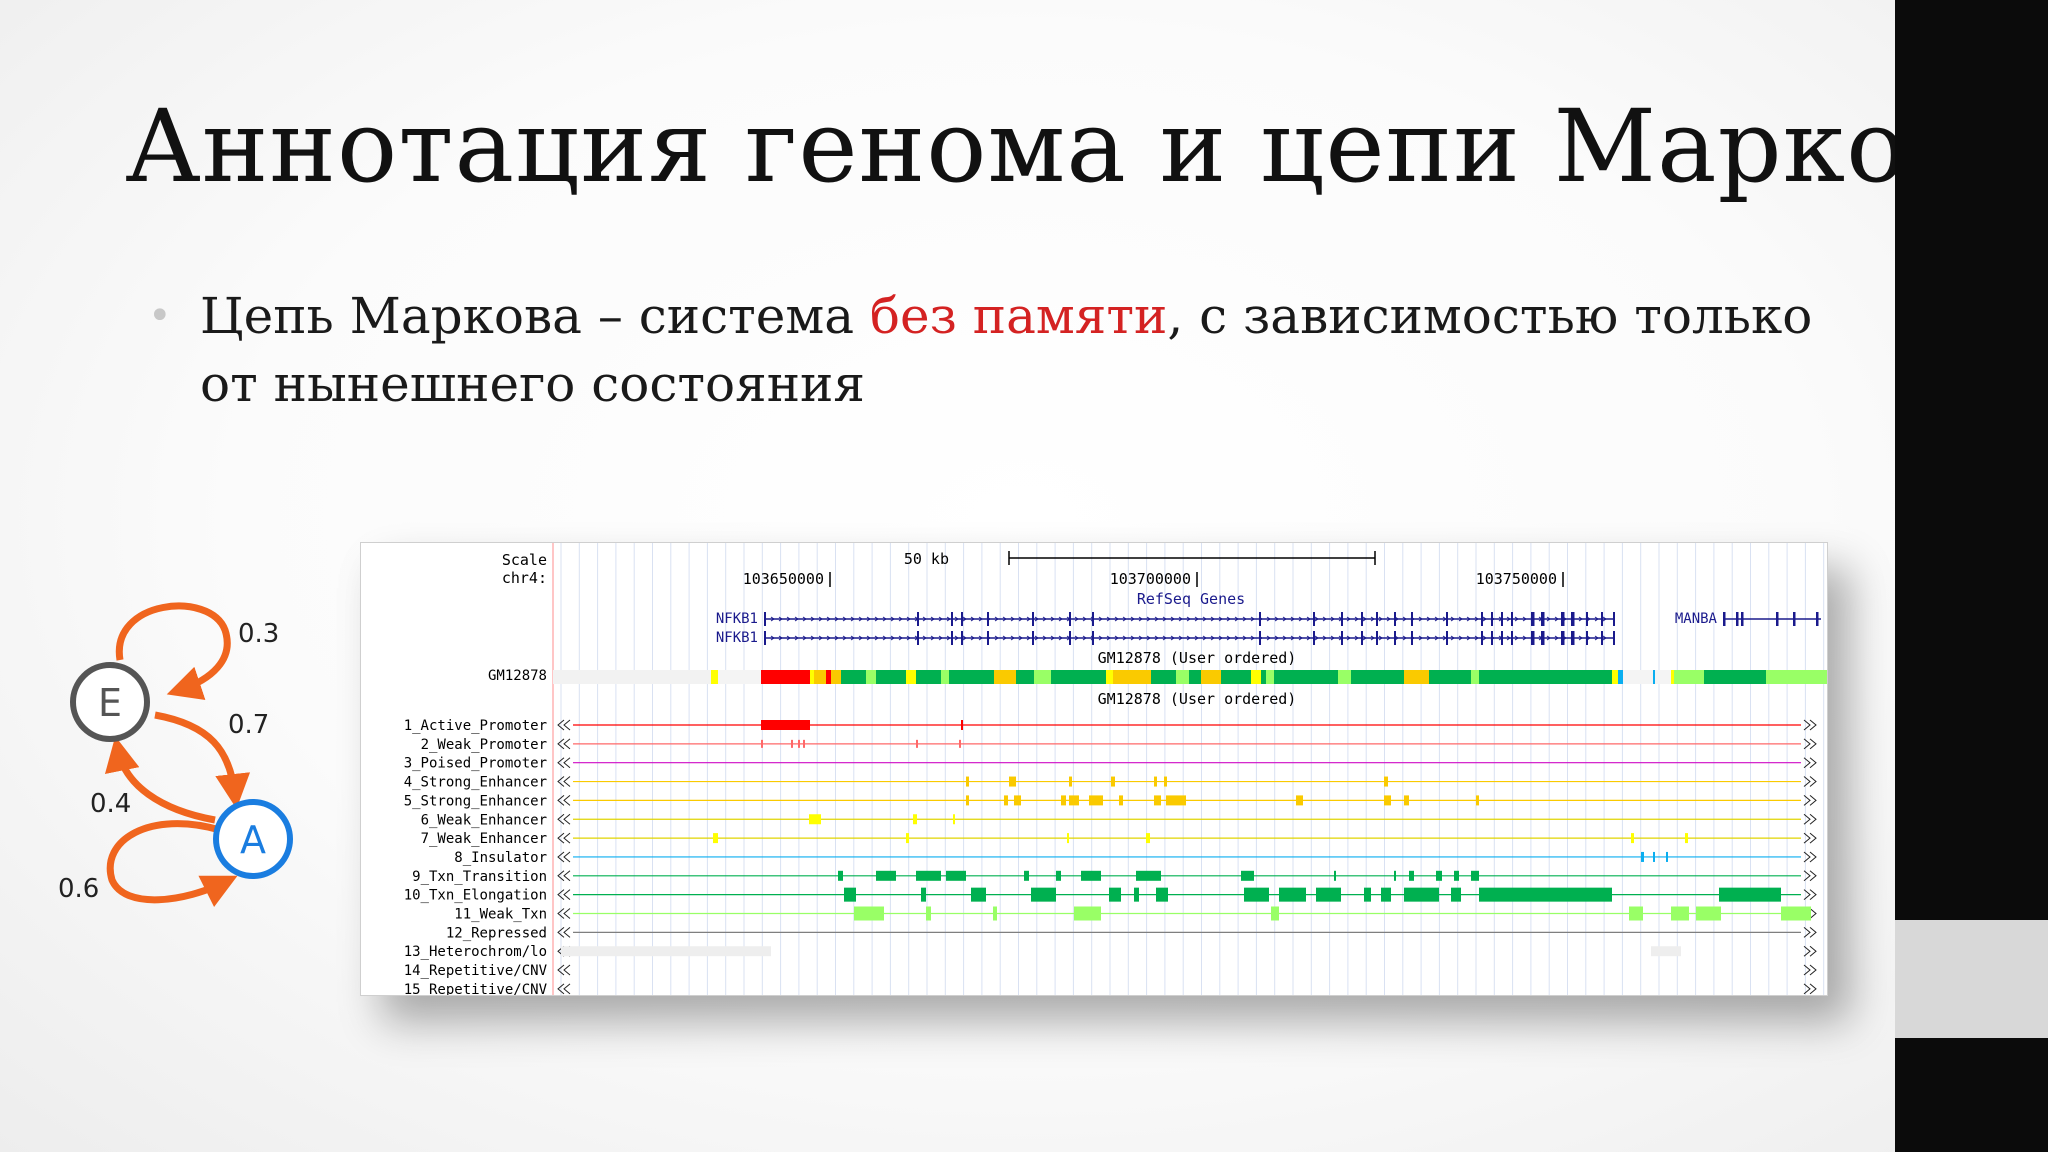  Describe the element at coordinates (1197, 658) in the screenshot. I see `segmentation-title: GM12878 (User ordered)` at that location.